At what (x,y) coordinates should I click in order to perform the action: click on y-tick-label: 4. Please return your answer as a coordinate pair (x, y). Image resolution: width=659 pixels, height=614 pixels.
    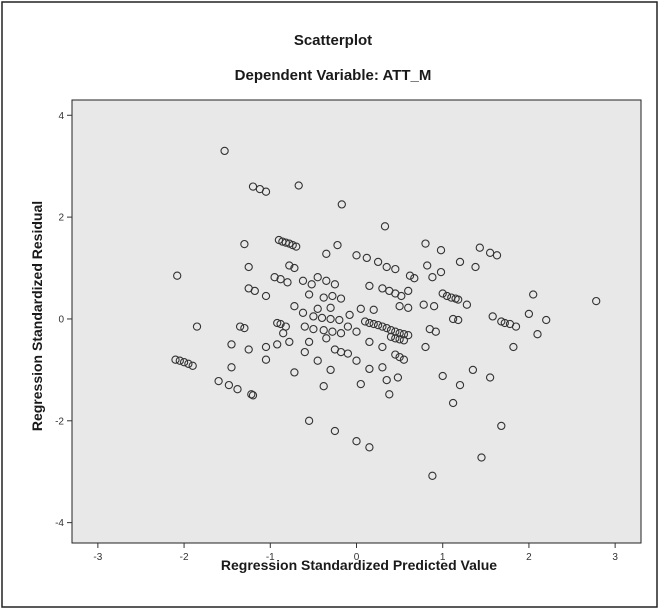
    Looking at the image, I should click on (61, 116).